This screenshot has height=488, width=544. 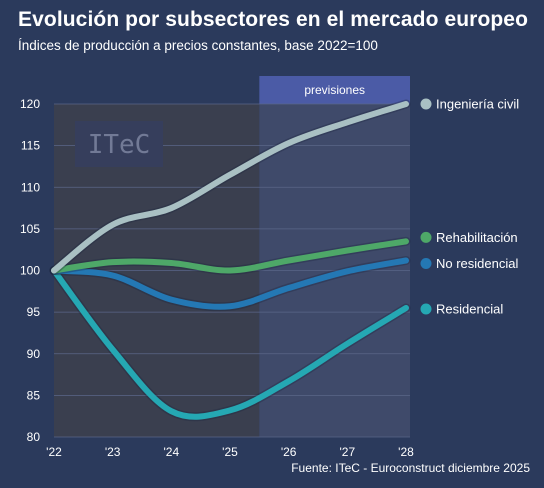 What do you see at coordinates (348, 452) in the screenshot?
I see `x-tick-label: '27` at bounding box center [348, 452].